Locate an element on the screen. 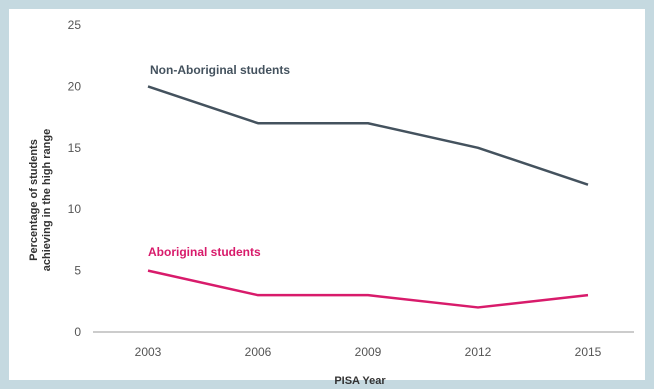  series-label-non-aboriginal: Non-Aboriginal students is located at coordinates (220, 70).